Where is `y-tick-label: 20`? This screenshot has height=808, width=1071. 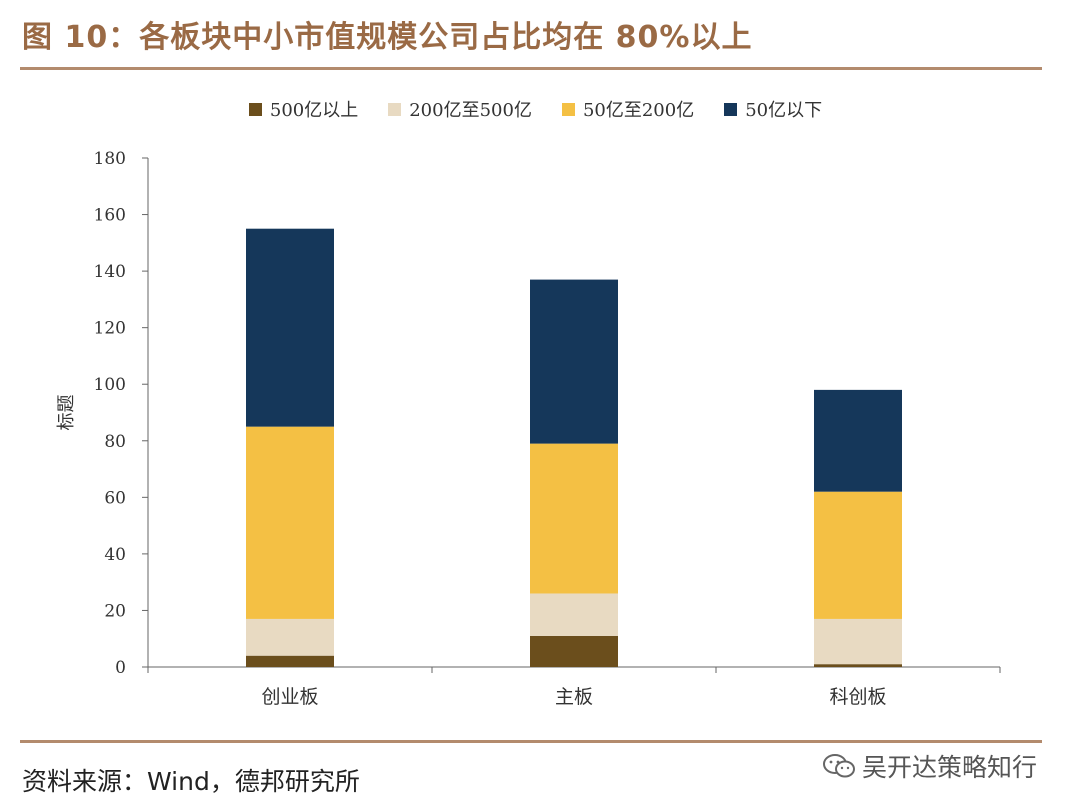 y-tick-label: 20 is located at coordinates (115, 611).